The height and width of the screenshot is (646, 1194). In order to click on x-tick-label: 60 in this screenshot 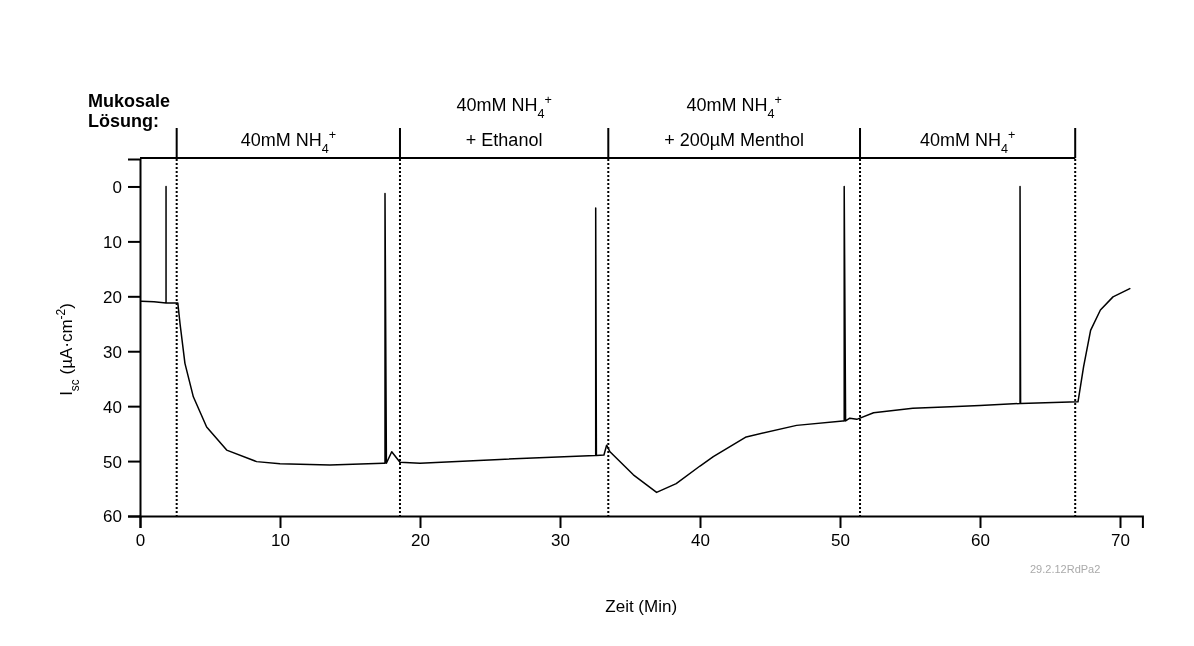, I will do `click(980, 541)`.